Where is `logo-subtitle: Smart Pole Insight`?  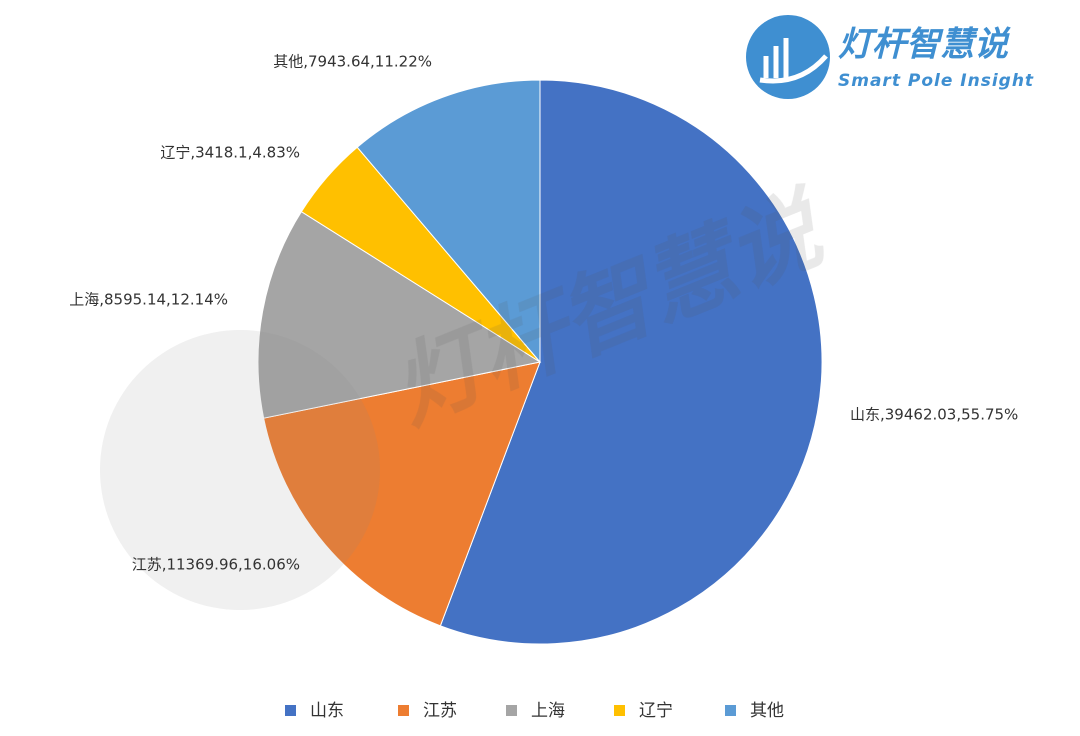 logo-subtitle: Smart Pole Insight is located at coordinates (936, 81).